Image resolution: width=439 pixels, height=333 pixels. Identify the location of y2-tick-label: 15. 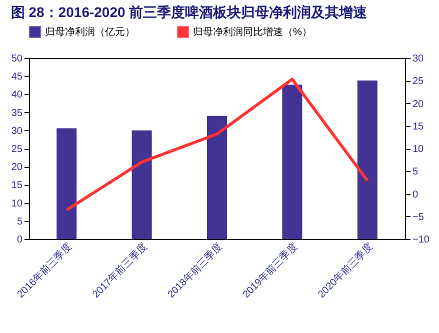
(418, 126).